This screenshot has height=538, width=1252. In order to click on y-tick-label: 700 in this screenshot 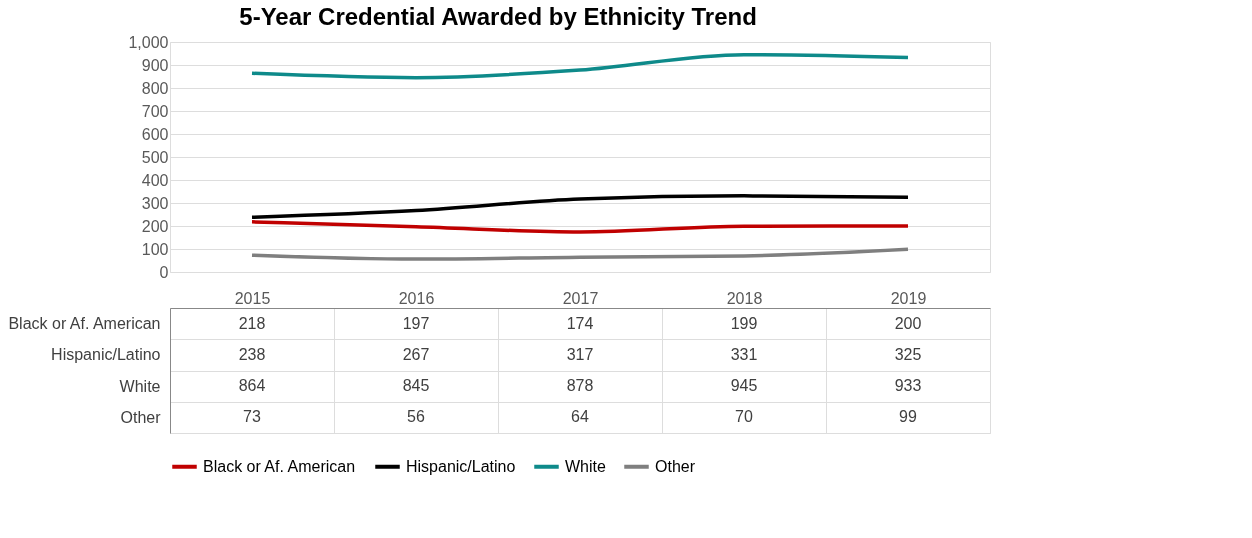, I will do `click(155, 111)`.